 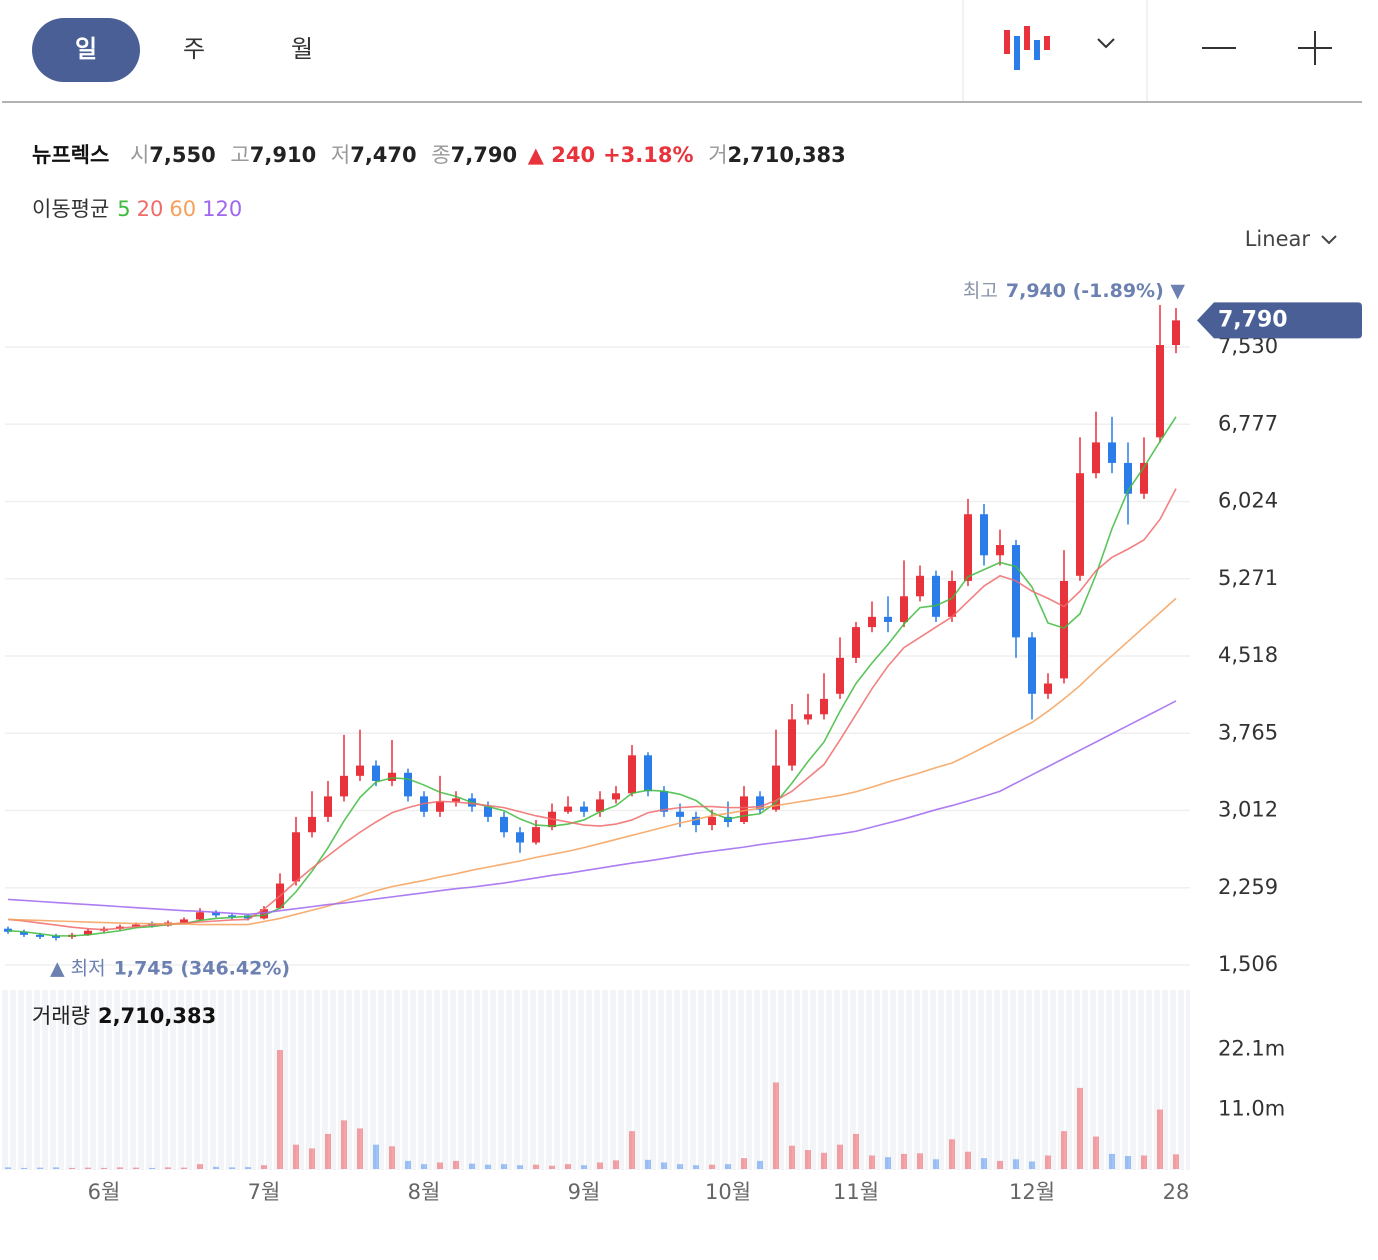 I want to click on tab: 일, so click(x=86, y=49).